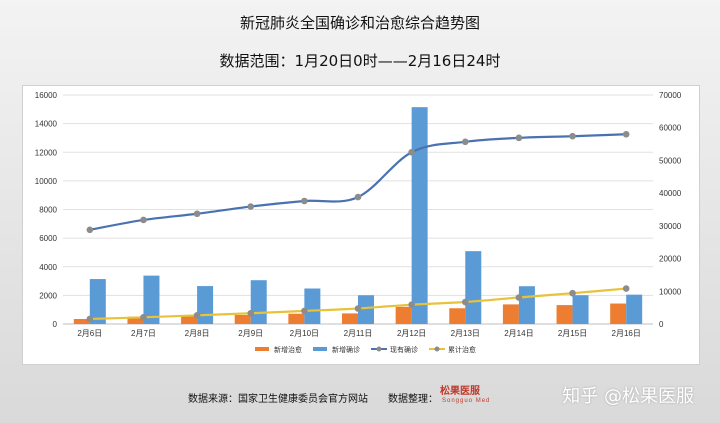 The image size is (720, 423). What do you see at coordinates (670, 259) in the screenshot?
I see `y-right-tick-label: 20000` at bounding box center [670, 259].